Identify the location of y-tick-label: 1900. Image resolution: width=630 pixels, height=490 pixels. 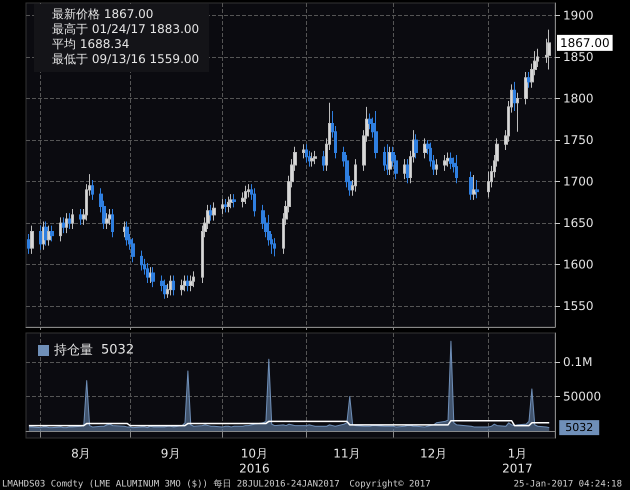
(578, 15).